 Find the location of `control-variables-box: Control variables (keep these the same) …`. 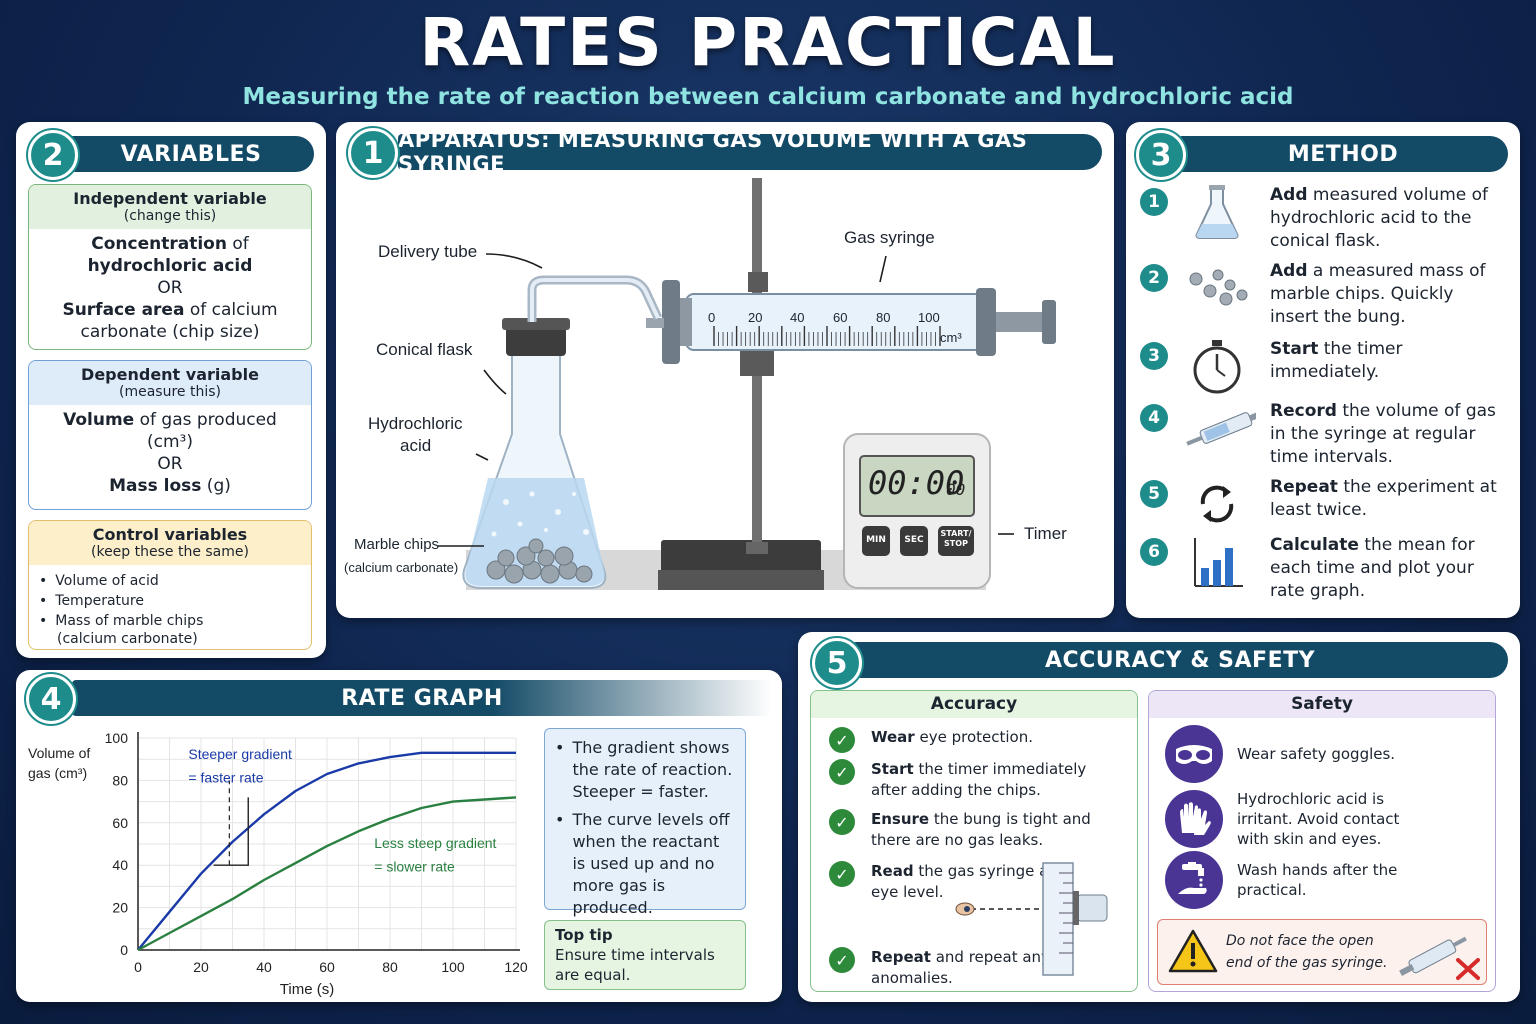

control-variables-box: Control variables (keep these the same) … is located at coordinates (170, 585).